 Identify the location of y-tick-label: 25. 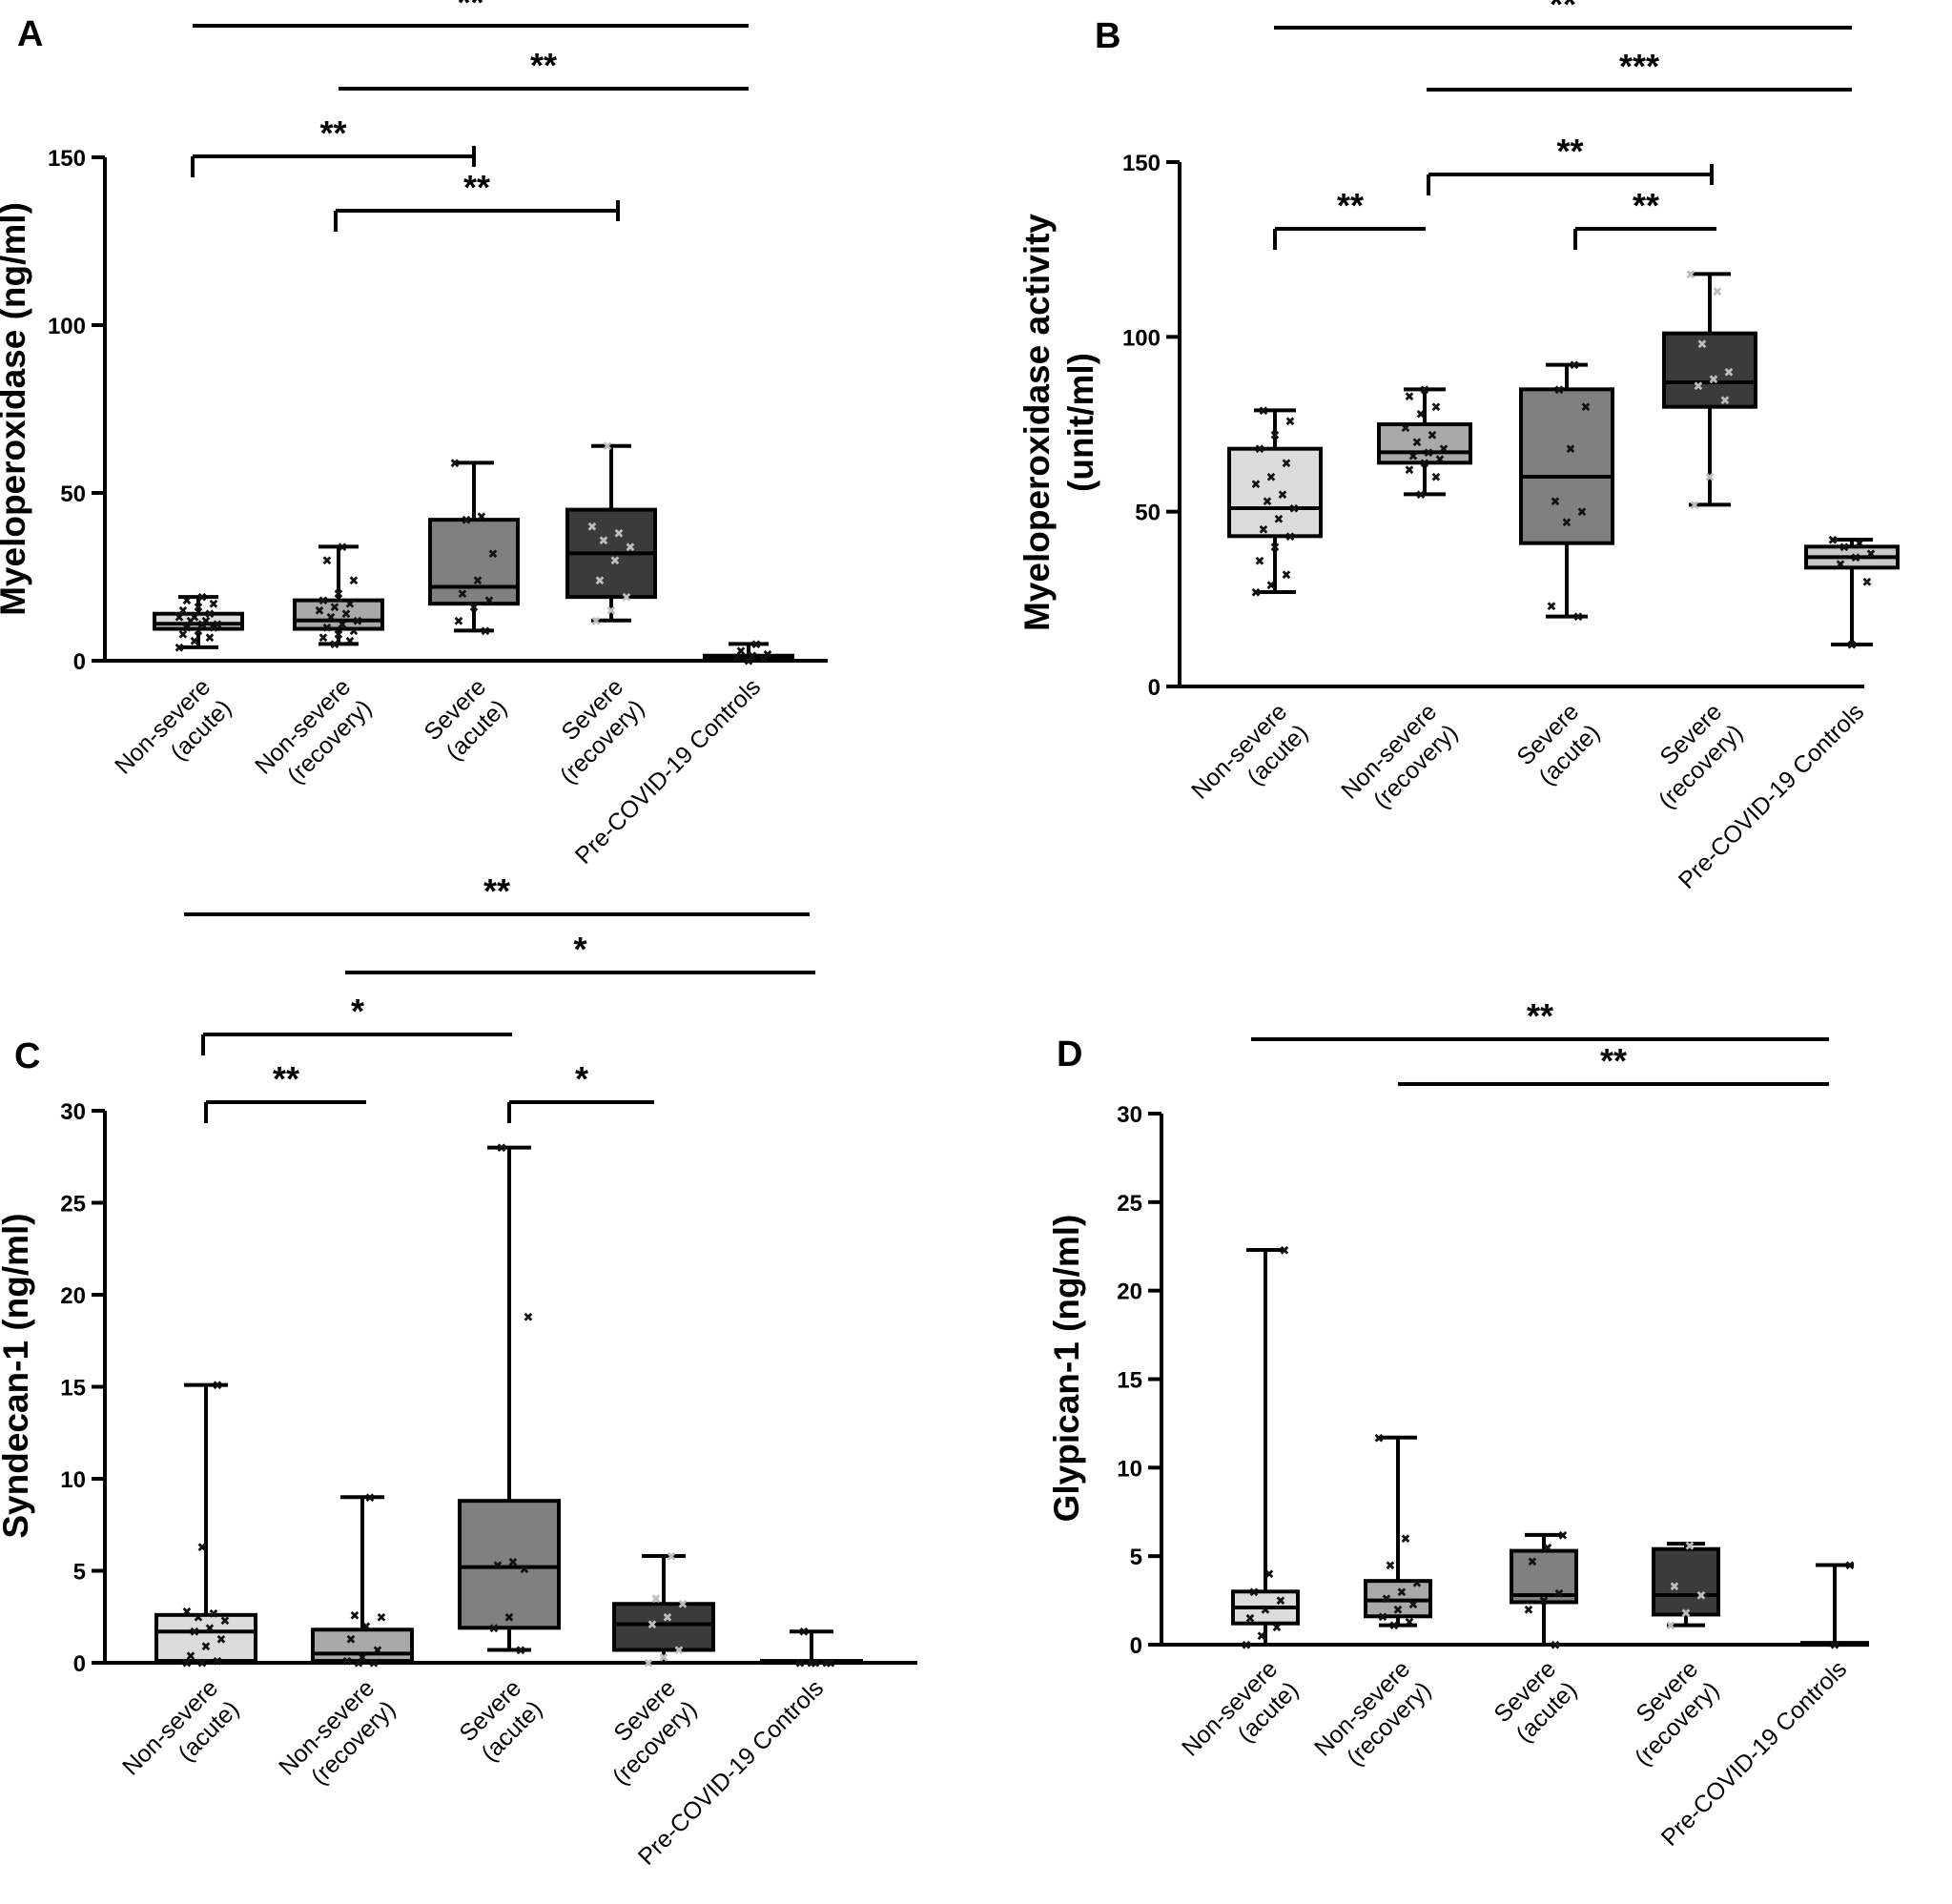
(73, 1205).